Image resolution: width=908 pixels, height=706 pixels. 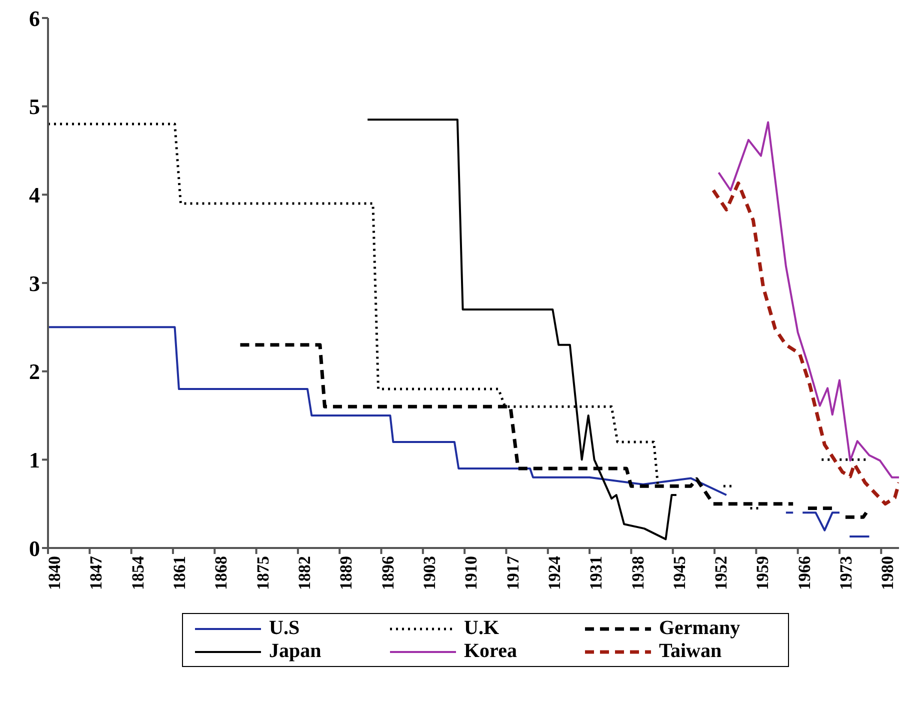 What do you see at coordinates (846, 573) in the screenshot?
I see `x-tick-label: 1973` at bounding box center [846, 573].